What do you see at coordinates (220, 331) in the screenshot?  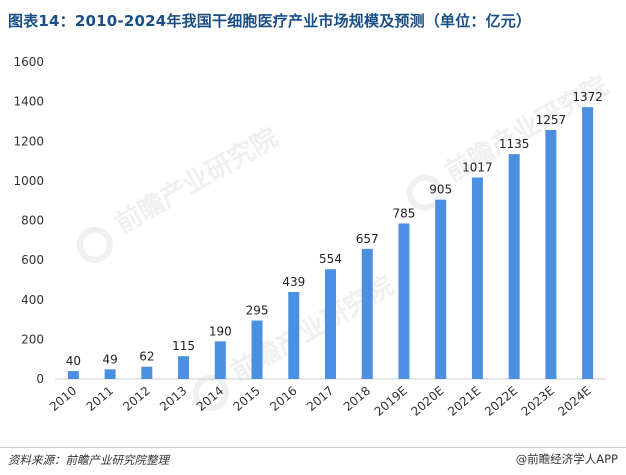 I see `data-label: 190` at bounding box center [220, 331].